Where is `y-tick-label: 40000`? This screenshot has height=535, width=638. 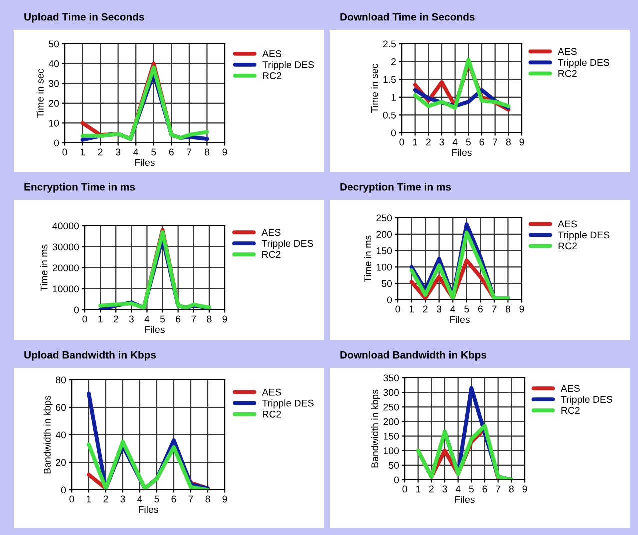
y-tick-label: 40000 is located at coordinates (66, 226).